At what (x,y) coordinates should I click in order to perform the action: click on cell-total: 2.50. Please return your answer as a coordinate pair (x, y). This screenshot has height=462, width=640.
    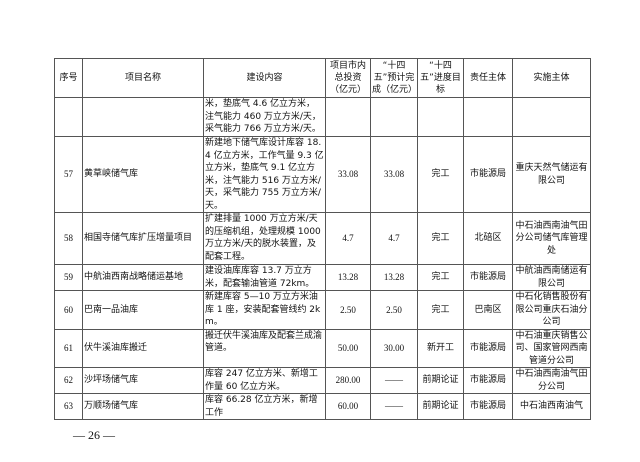
    Looking at the image, I should click on (348, 310).